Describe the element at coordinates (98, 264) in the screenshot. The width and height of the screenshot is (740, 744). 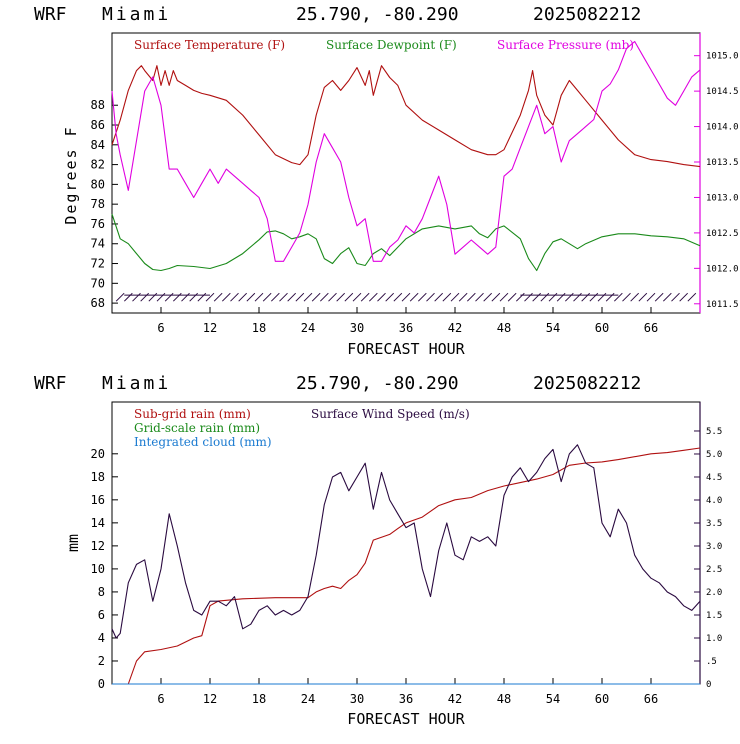
I see `top-y-tick-label: 72` at that location.